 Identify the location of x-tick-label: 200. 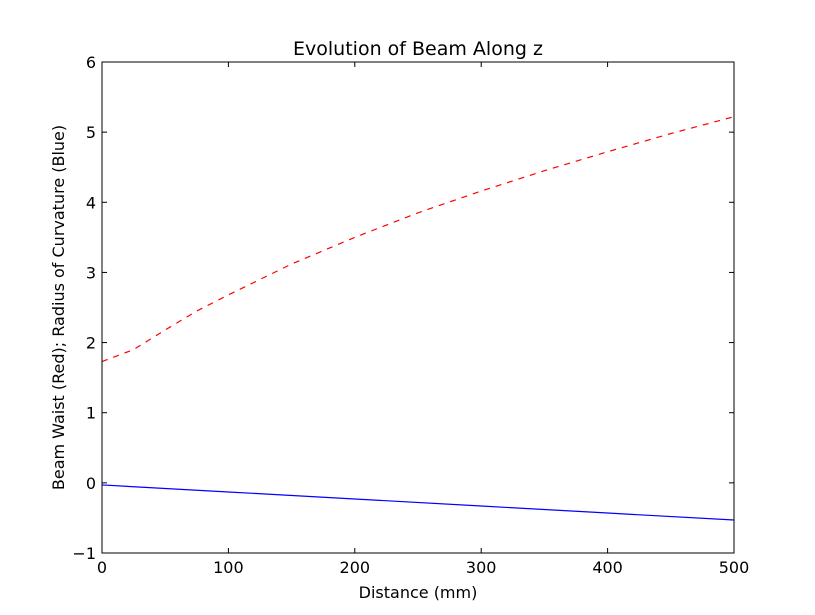
(355, 567).